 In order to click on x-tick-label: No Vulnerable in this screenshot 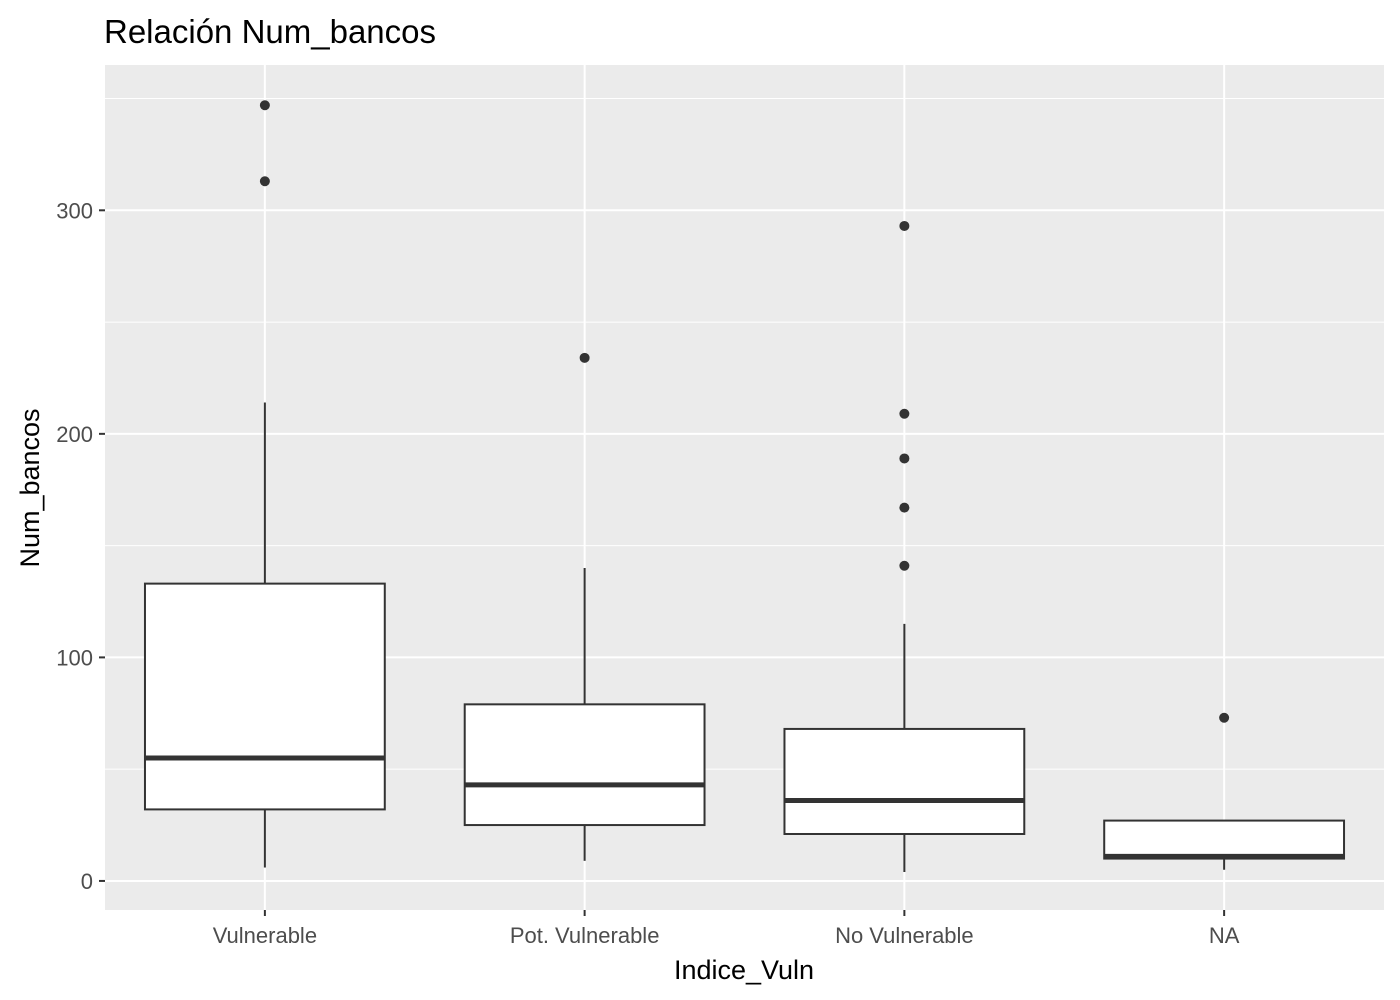, I will do `click(904, 935)`.